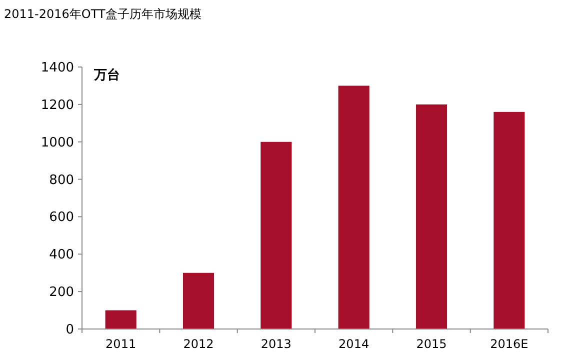  I want to click on y-tick-label: 1000, so click(57, 142).